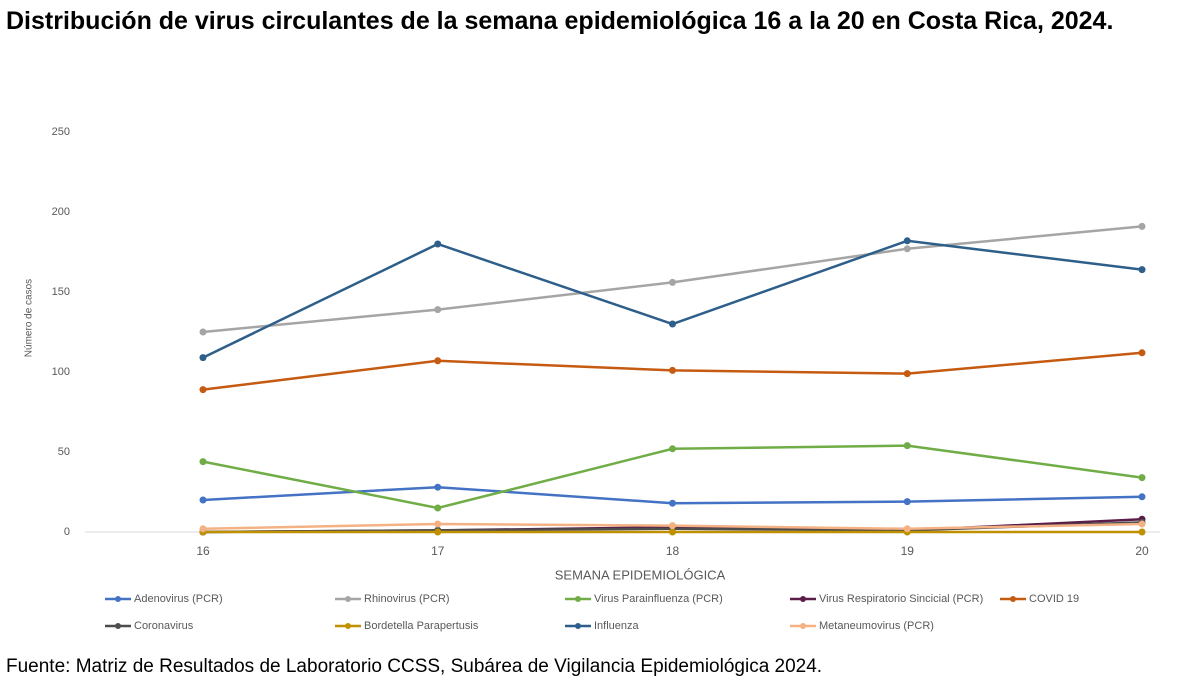  I want to click on legend-label: Virus Respiratorio Sincicial (PCR), so click(901, 599).